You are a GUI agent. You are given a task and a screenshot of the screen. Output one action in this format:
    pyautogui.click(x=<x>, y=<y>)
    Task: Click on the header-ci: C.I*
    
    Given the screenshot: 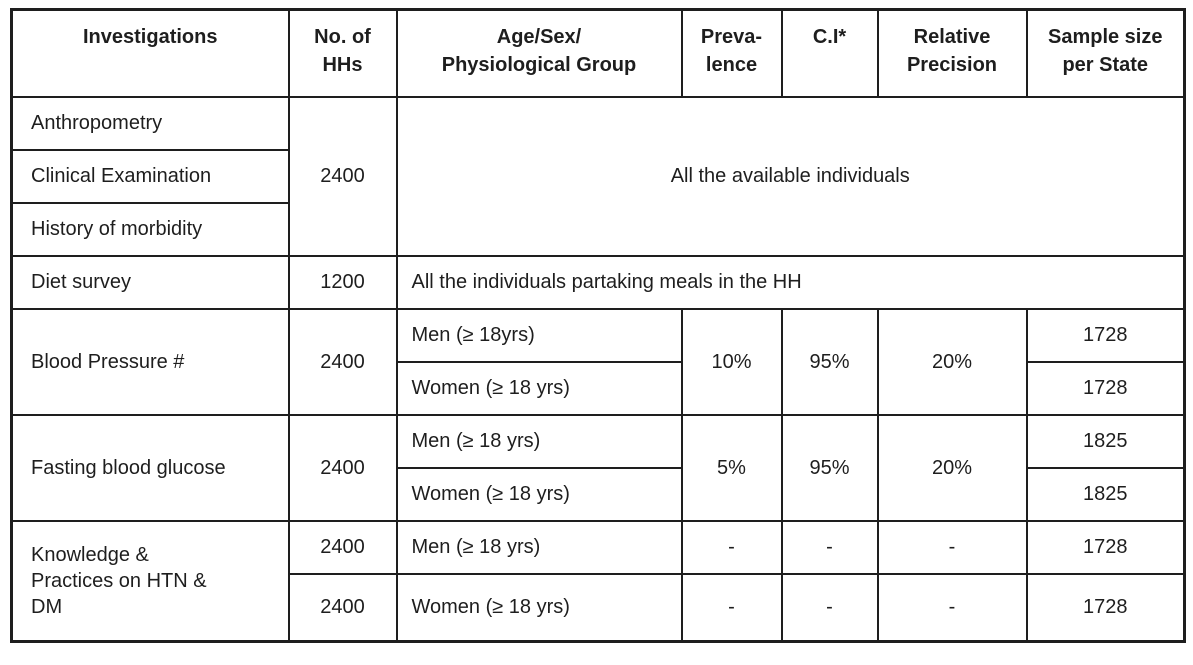 What is the action you would take?
    pyautogui.click(x=829, y=53)
    